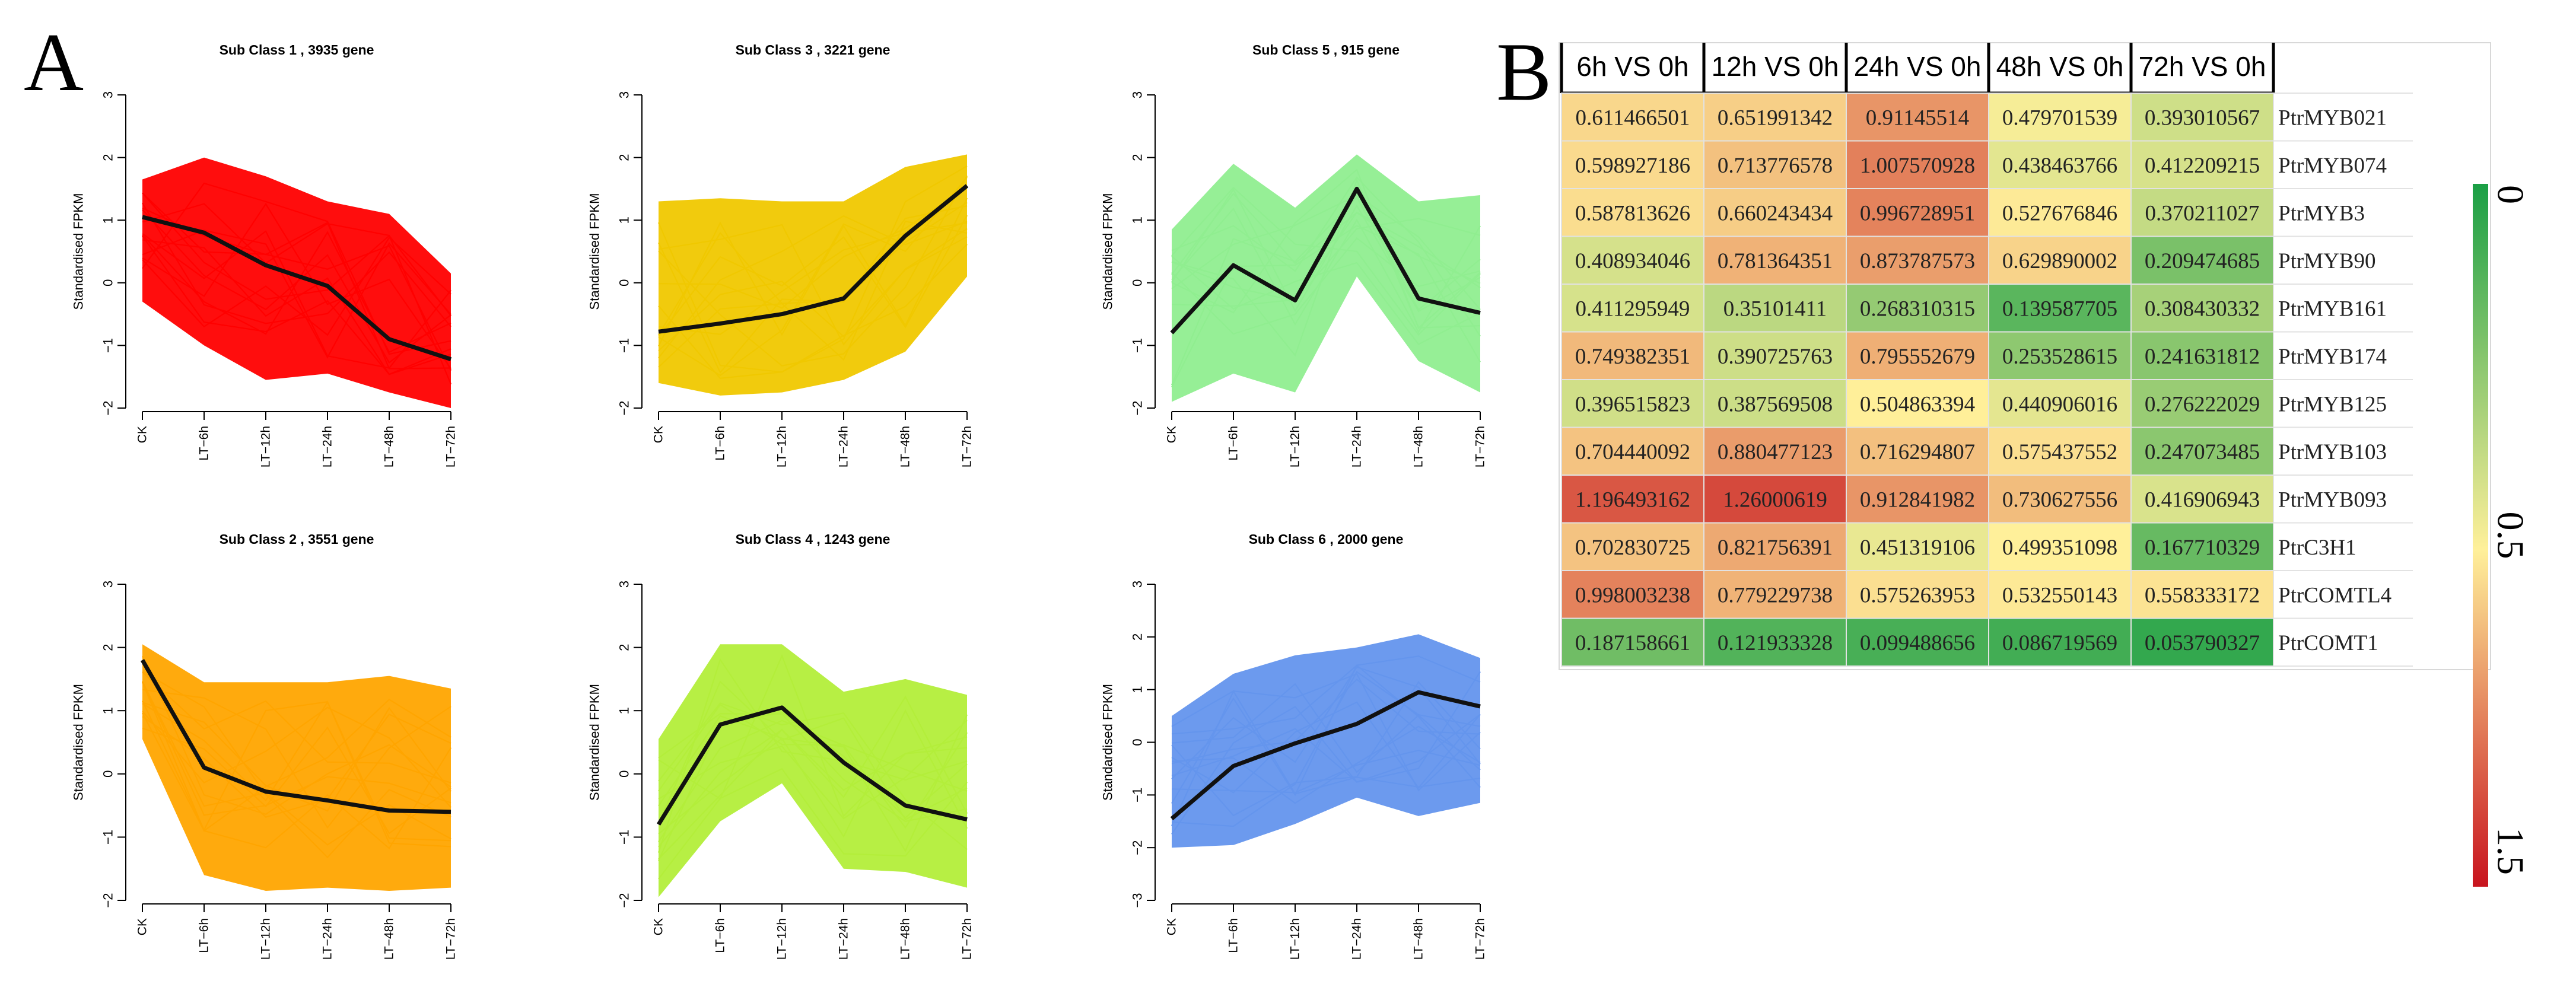  What do you see at coordinates (2059, 404) in the screenshot?
I see `cell-value: 0.440906016` at bounding box center [2059, 404].